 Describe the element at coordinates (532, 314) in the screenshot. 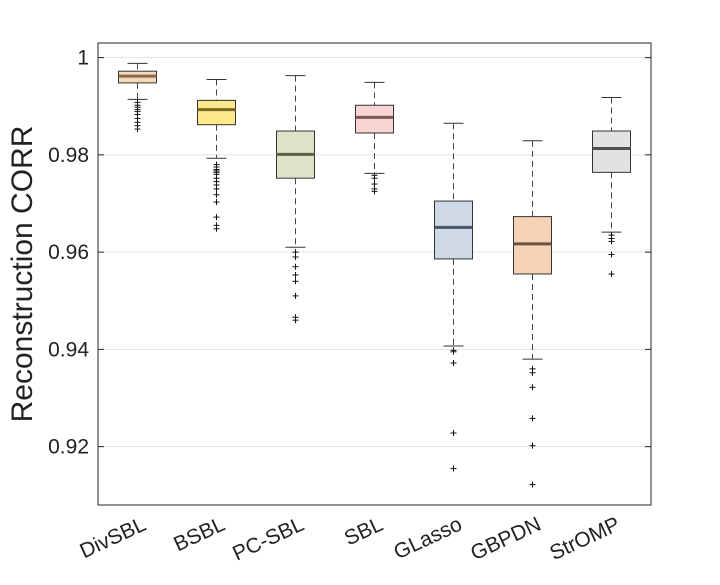

I see `box-gbpdn` at that location.